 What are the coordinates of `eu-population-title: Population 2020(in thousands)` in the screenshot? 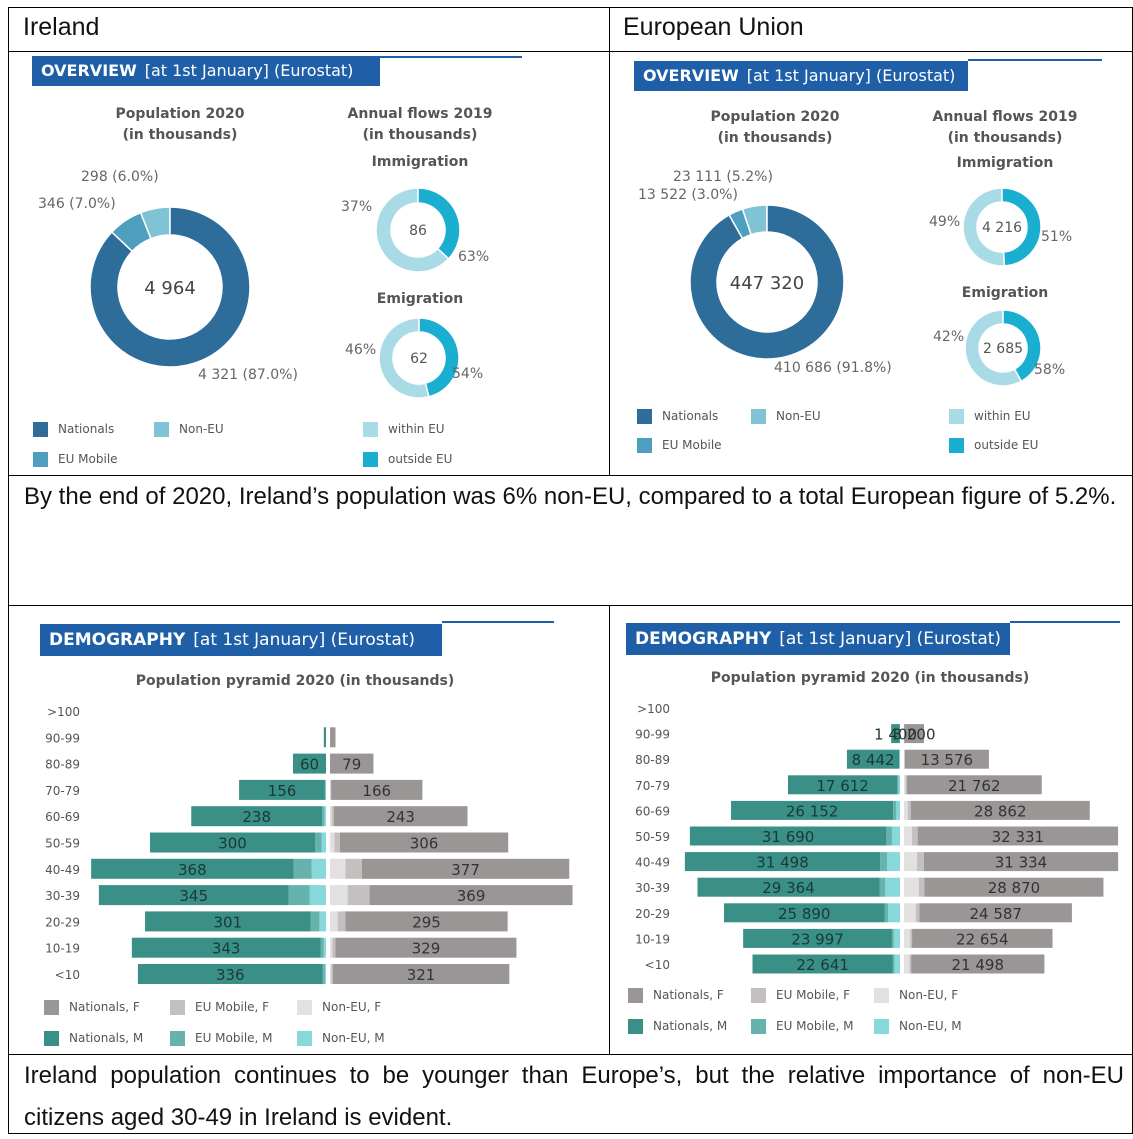 It's located at (775, 128).